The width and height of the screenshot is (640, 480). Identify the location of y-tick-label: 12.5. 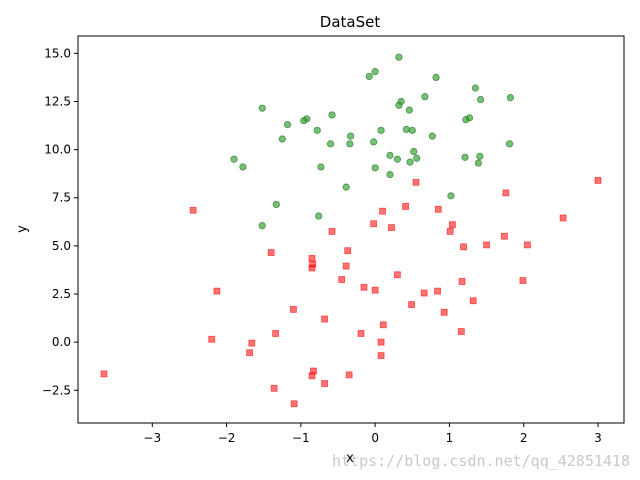
(57, 101).